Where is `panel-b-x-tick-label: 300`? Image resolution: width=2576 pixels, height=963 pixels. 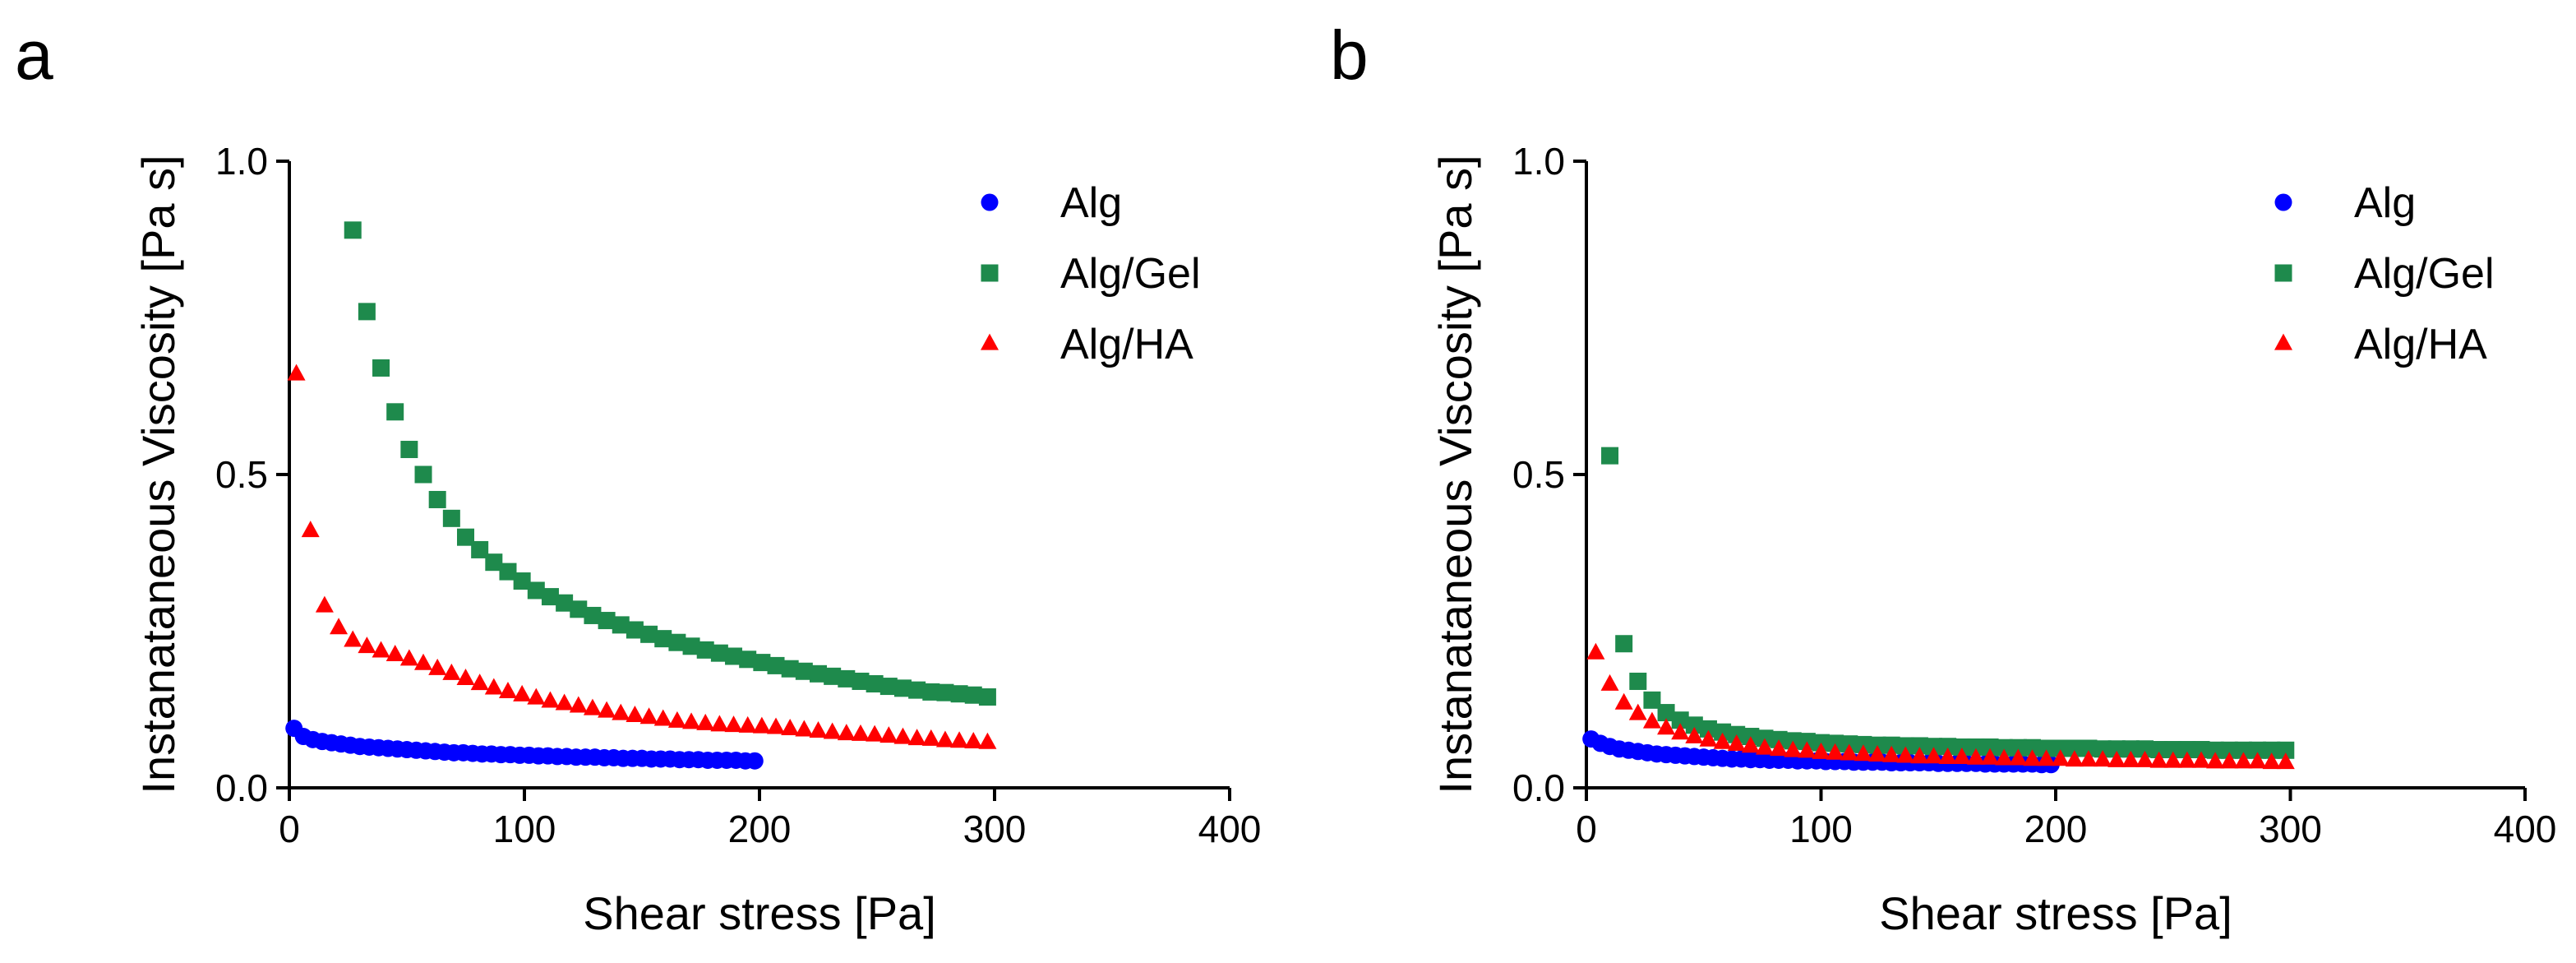
panel-b-x-tick-label: 300 is located at coordinates (2291, 829).